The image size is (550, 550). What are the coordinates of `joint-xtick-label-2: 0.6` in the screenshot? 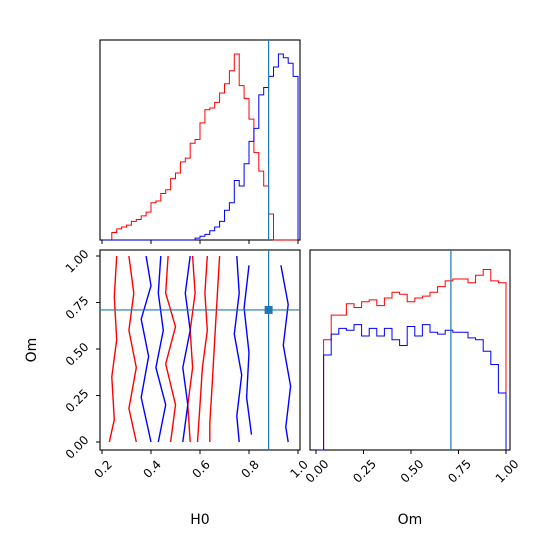 It's located at (200, 468).